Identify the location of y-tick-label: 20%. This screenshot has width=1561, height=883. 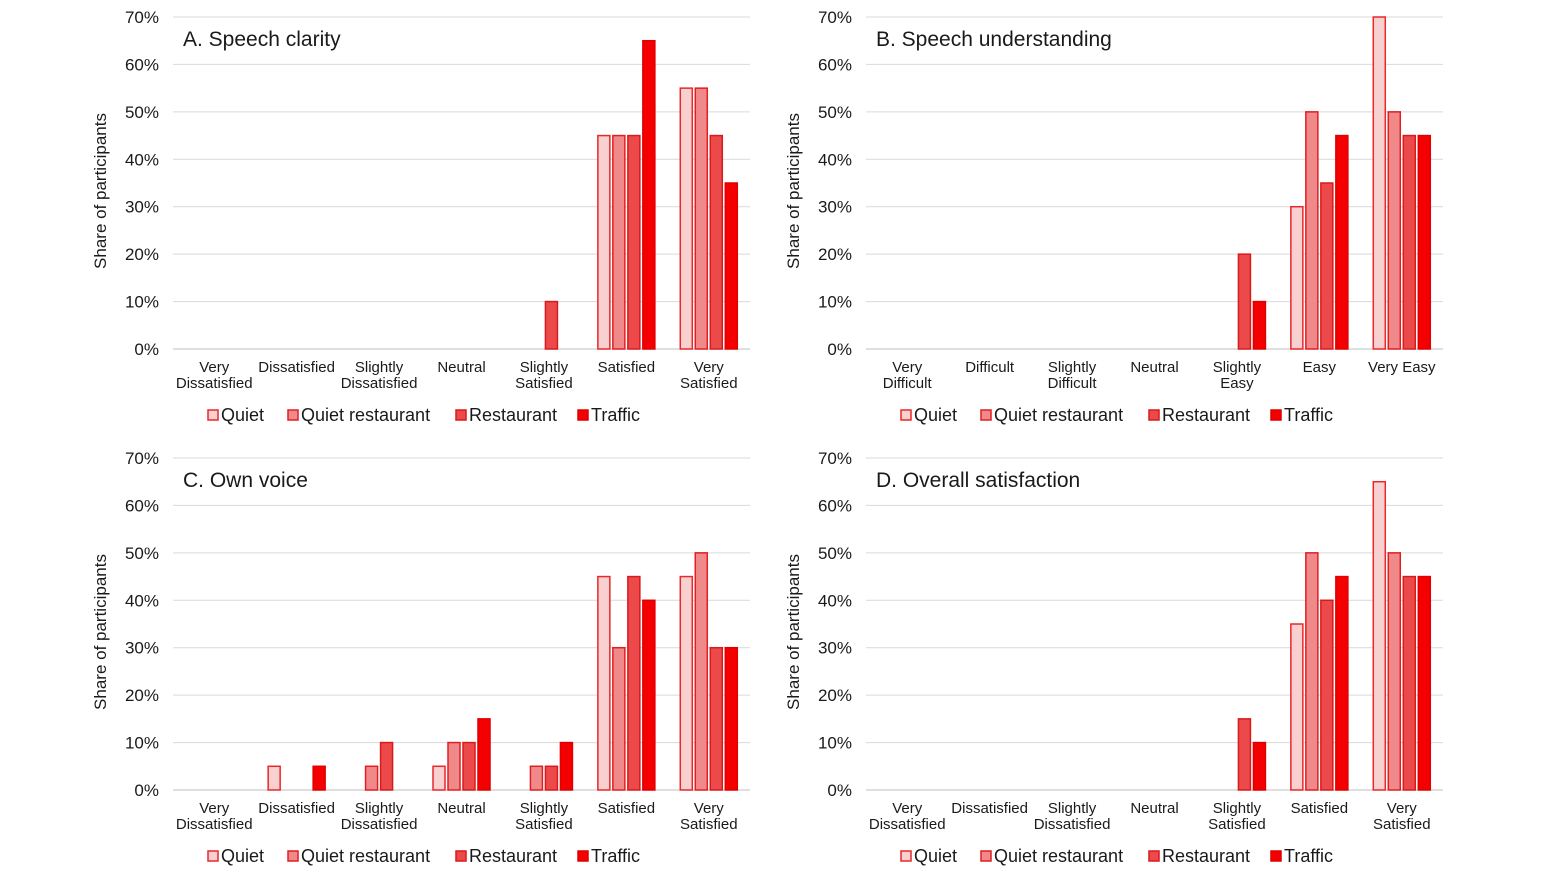
(142, 695).